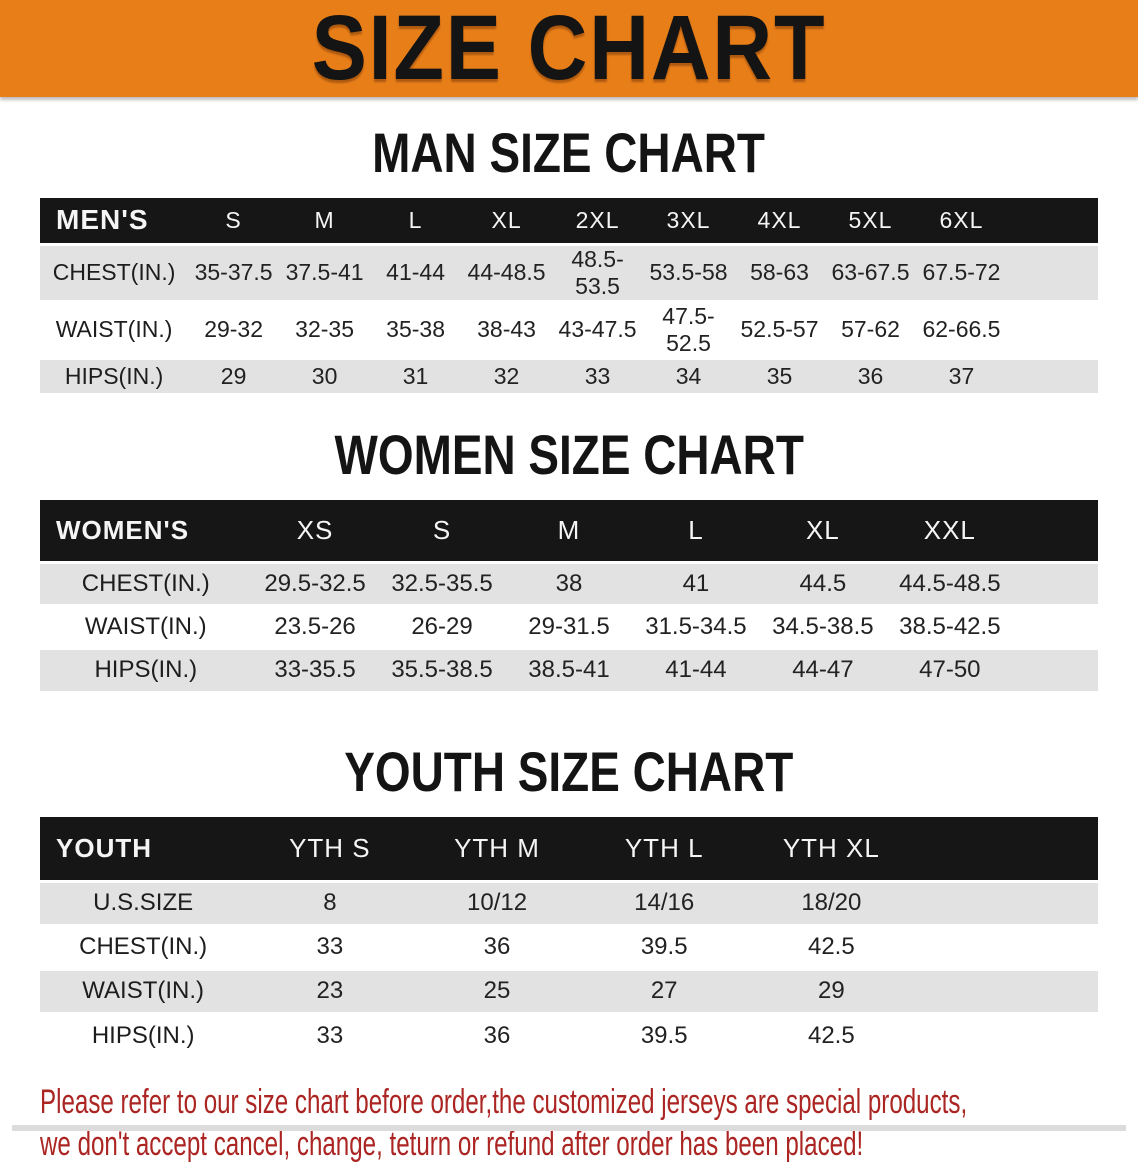  What do you see at coordinates (569, 670) in the screenshot?
I see `size-value-cell: 38.5-41` at bounding box center [569, 670].